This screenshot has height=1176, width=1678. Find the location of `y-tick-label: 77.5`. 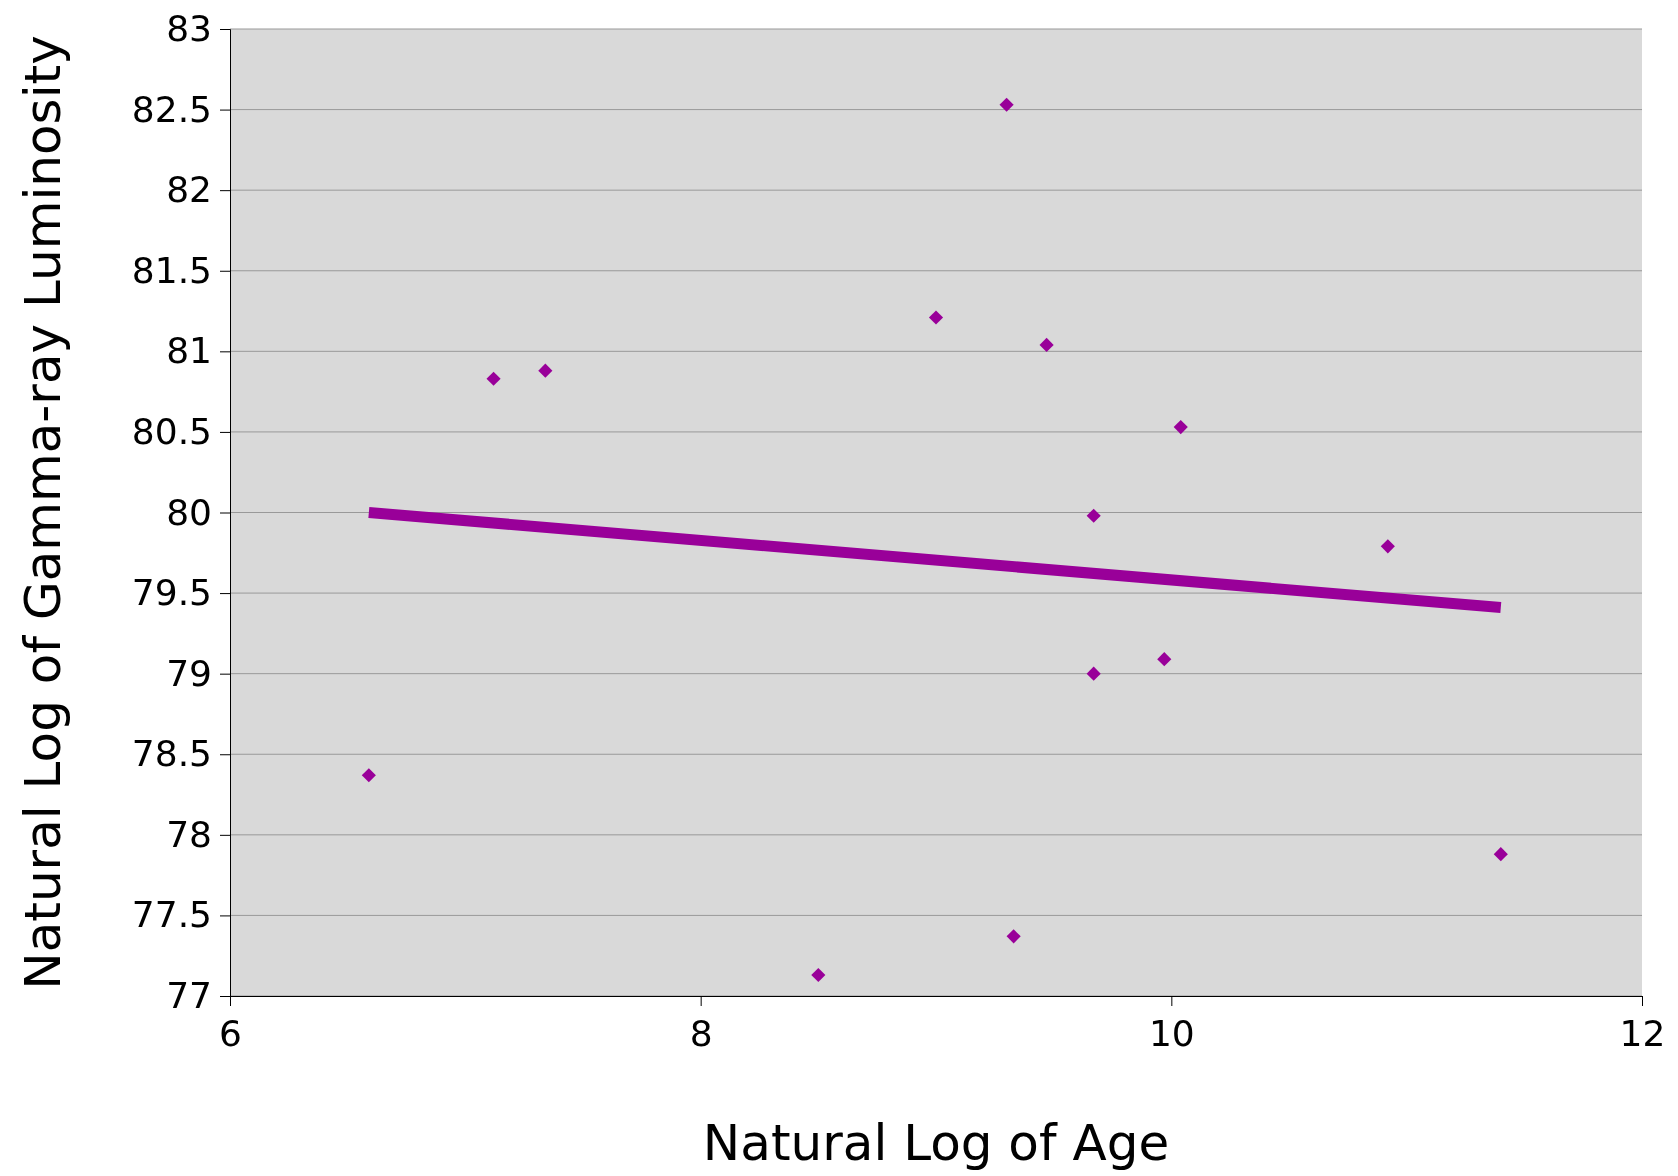

y-tick-label: 77.5 is located at coordinates (171, 915).